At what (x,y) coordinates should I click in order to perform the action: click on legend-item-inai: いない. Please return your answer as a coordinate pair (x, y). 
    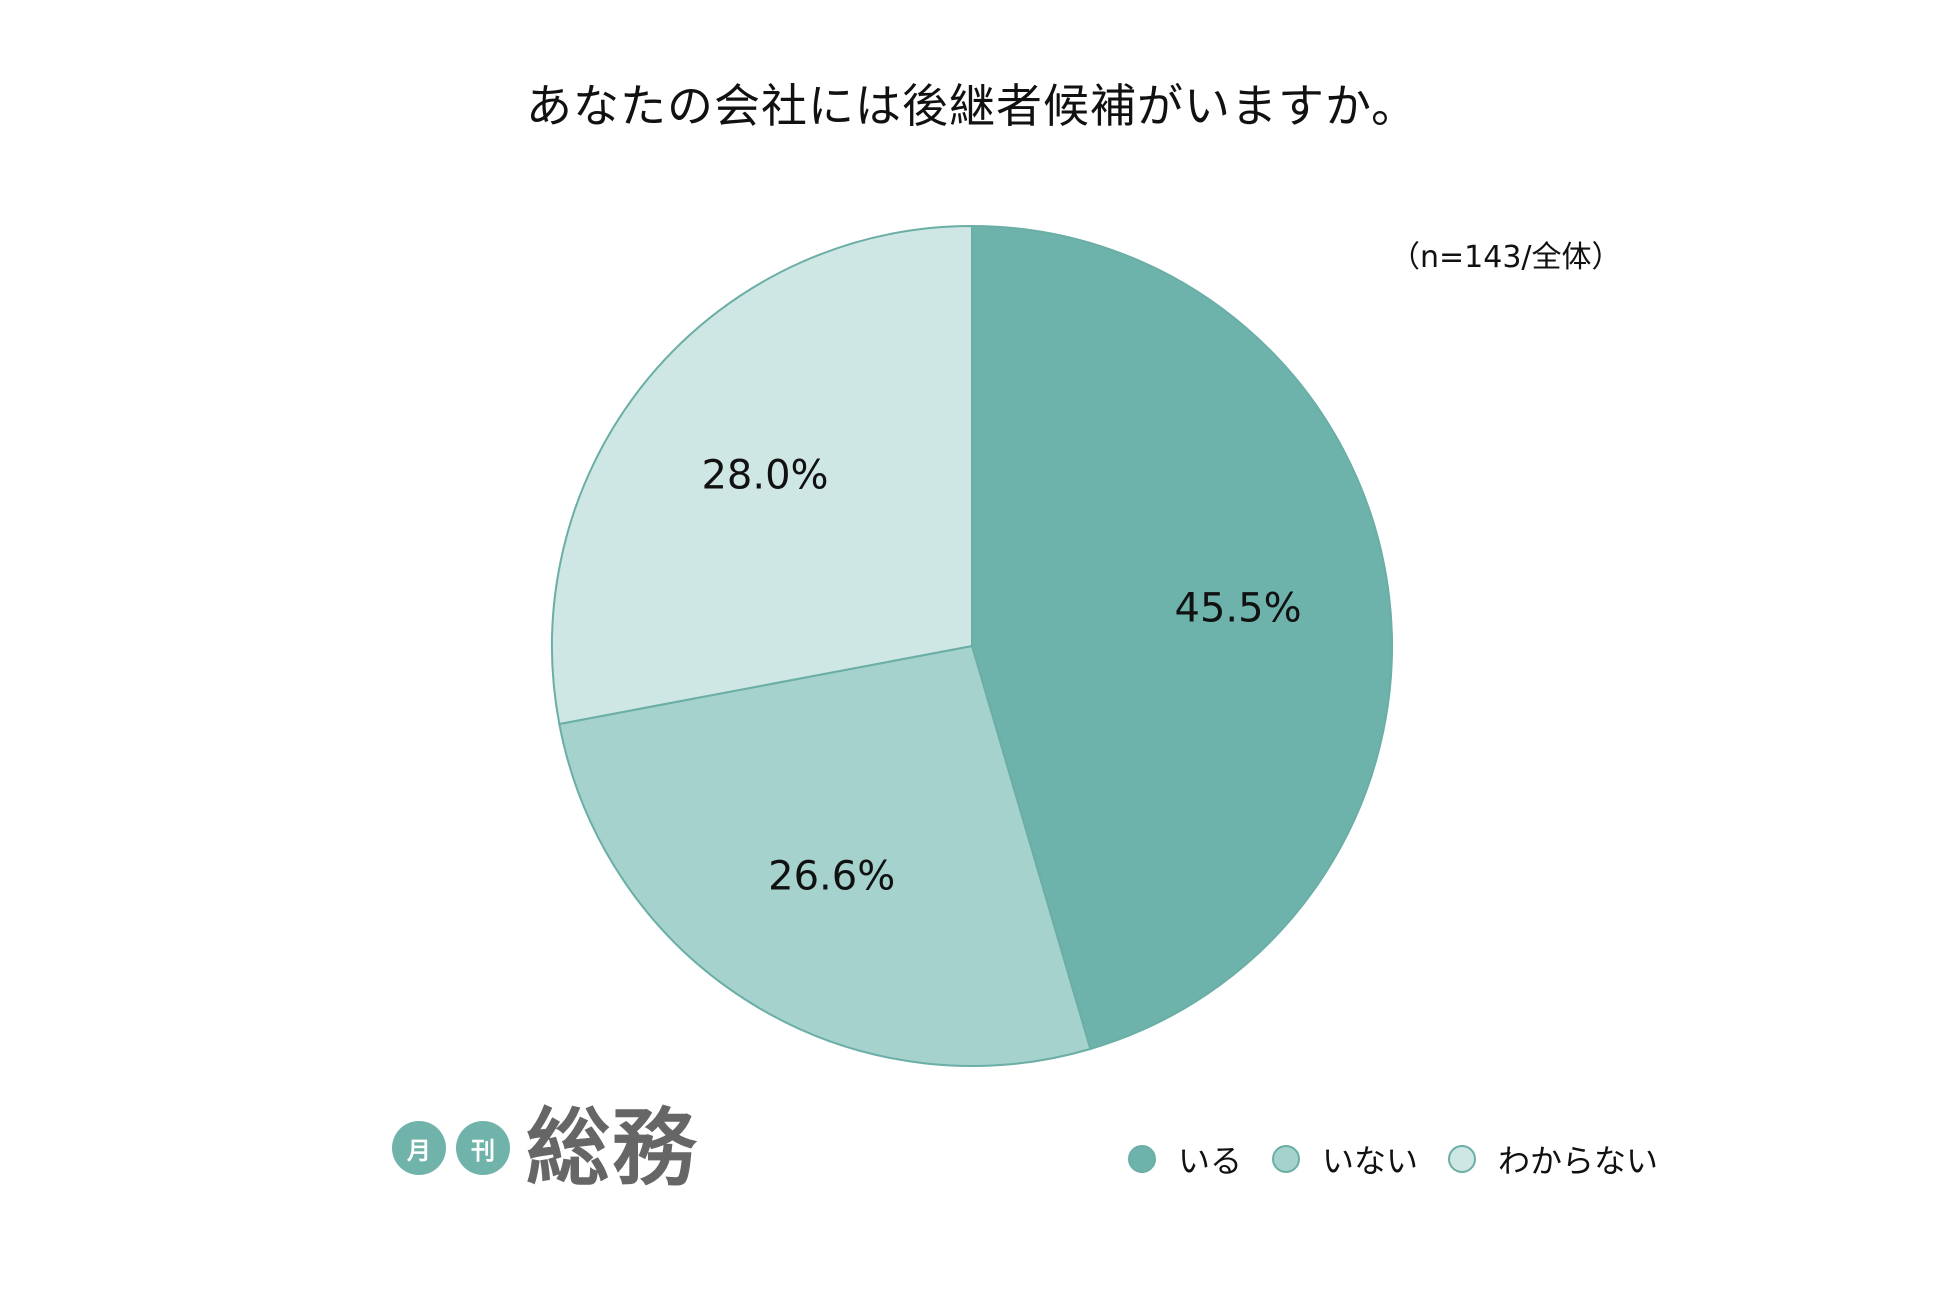
    Looking at the image, I should click on (1345, 1159).